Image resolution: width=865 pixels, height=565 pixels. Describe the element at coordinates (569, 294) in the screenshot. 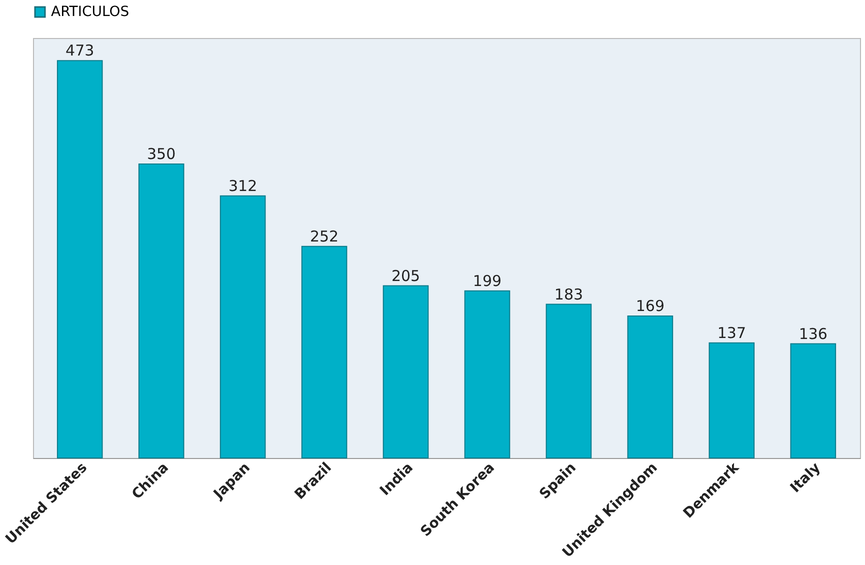

I see `data-label: 183` at that location.